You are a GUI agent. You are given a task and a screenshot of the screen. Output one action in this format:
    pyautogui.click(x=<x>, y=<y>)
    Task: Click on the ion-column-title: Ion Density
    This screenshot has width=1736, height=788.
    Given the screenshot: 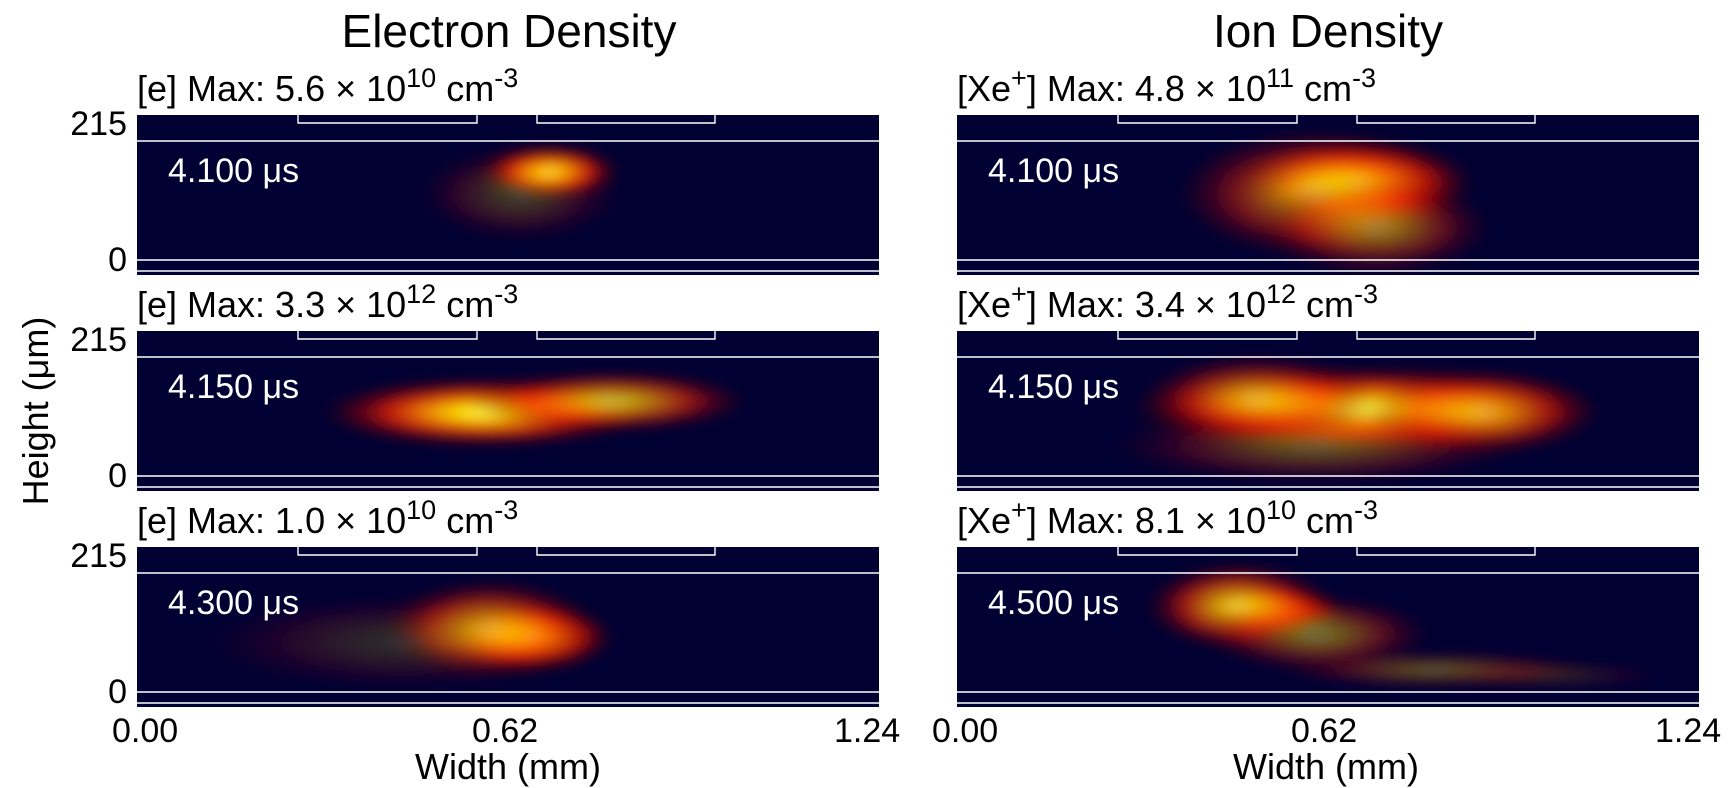 What is the action you would take?
    pyautogui.click(x=1328, y=31)
    